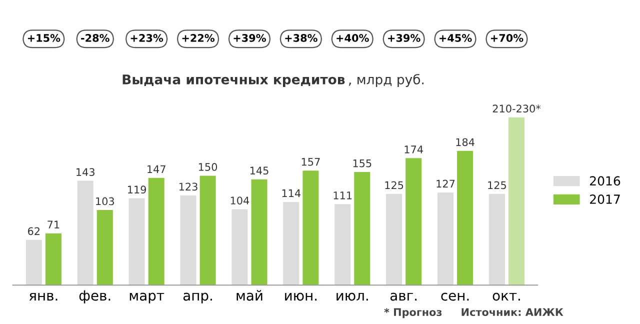  What do you see at coordinates (445, 184) in the screenshot?
I see `data-label: 127` at bounding box center [445, 184].